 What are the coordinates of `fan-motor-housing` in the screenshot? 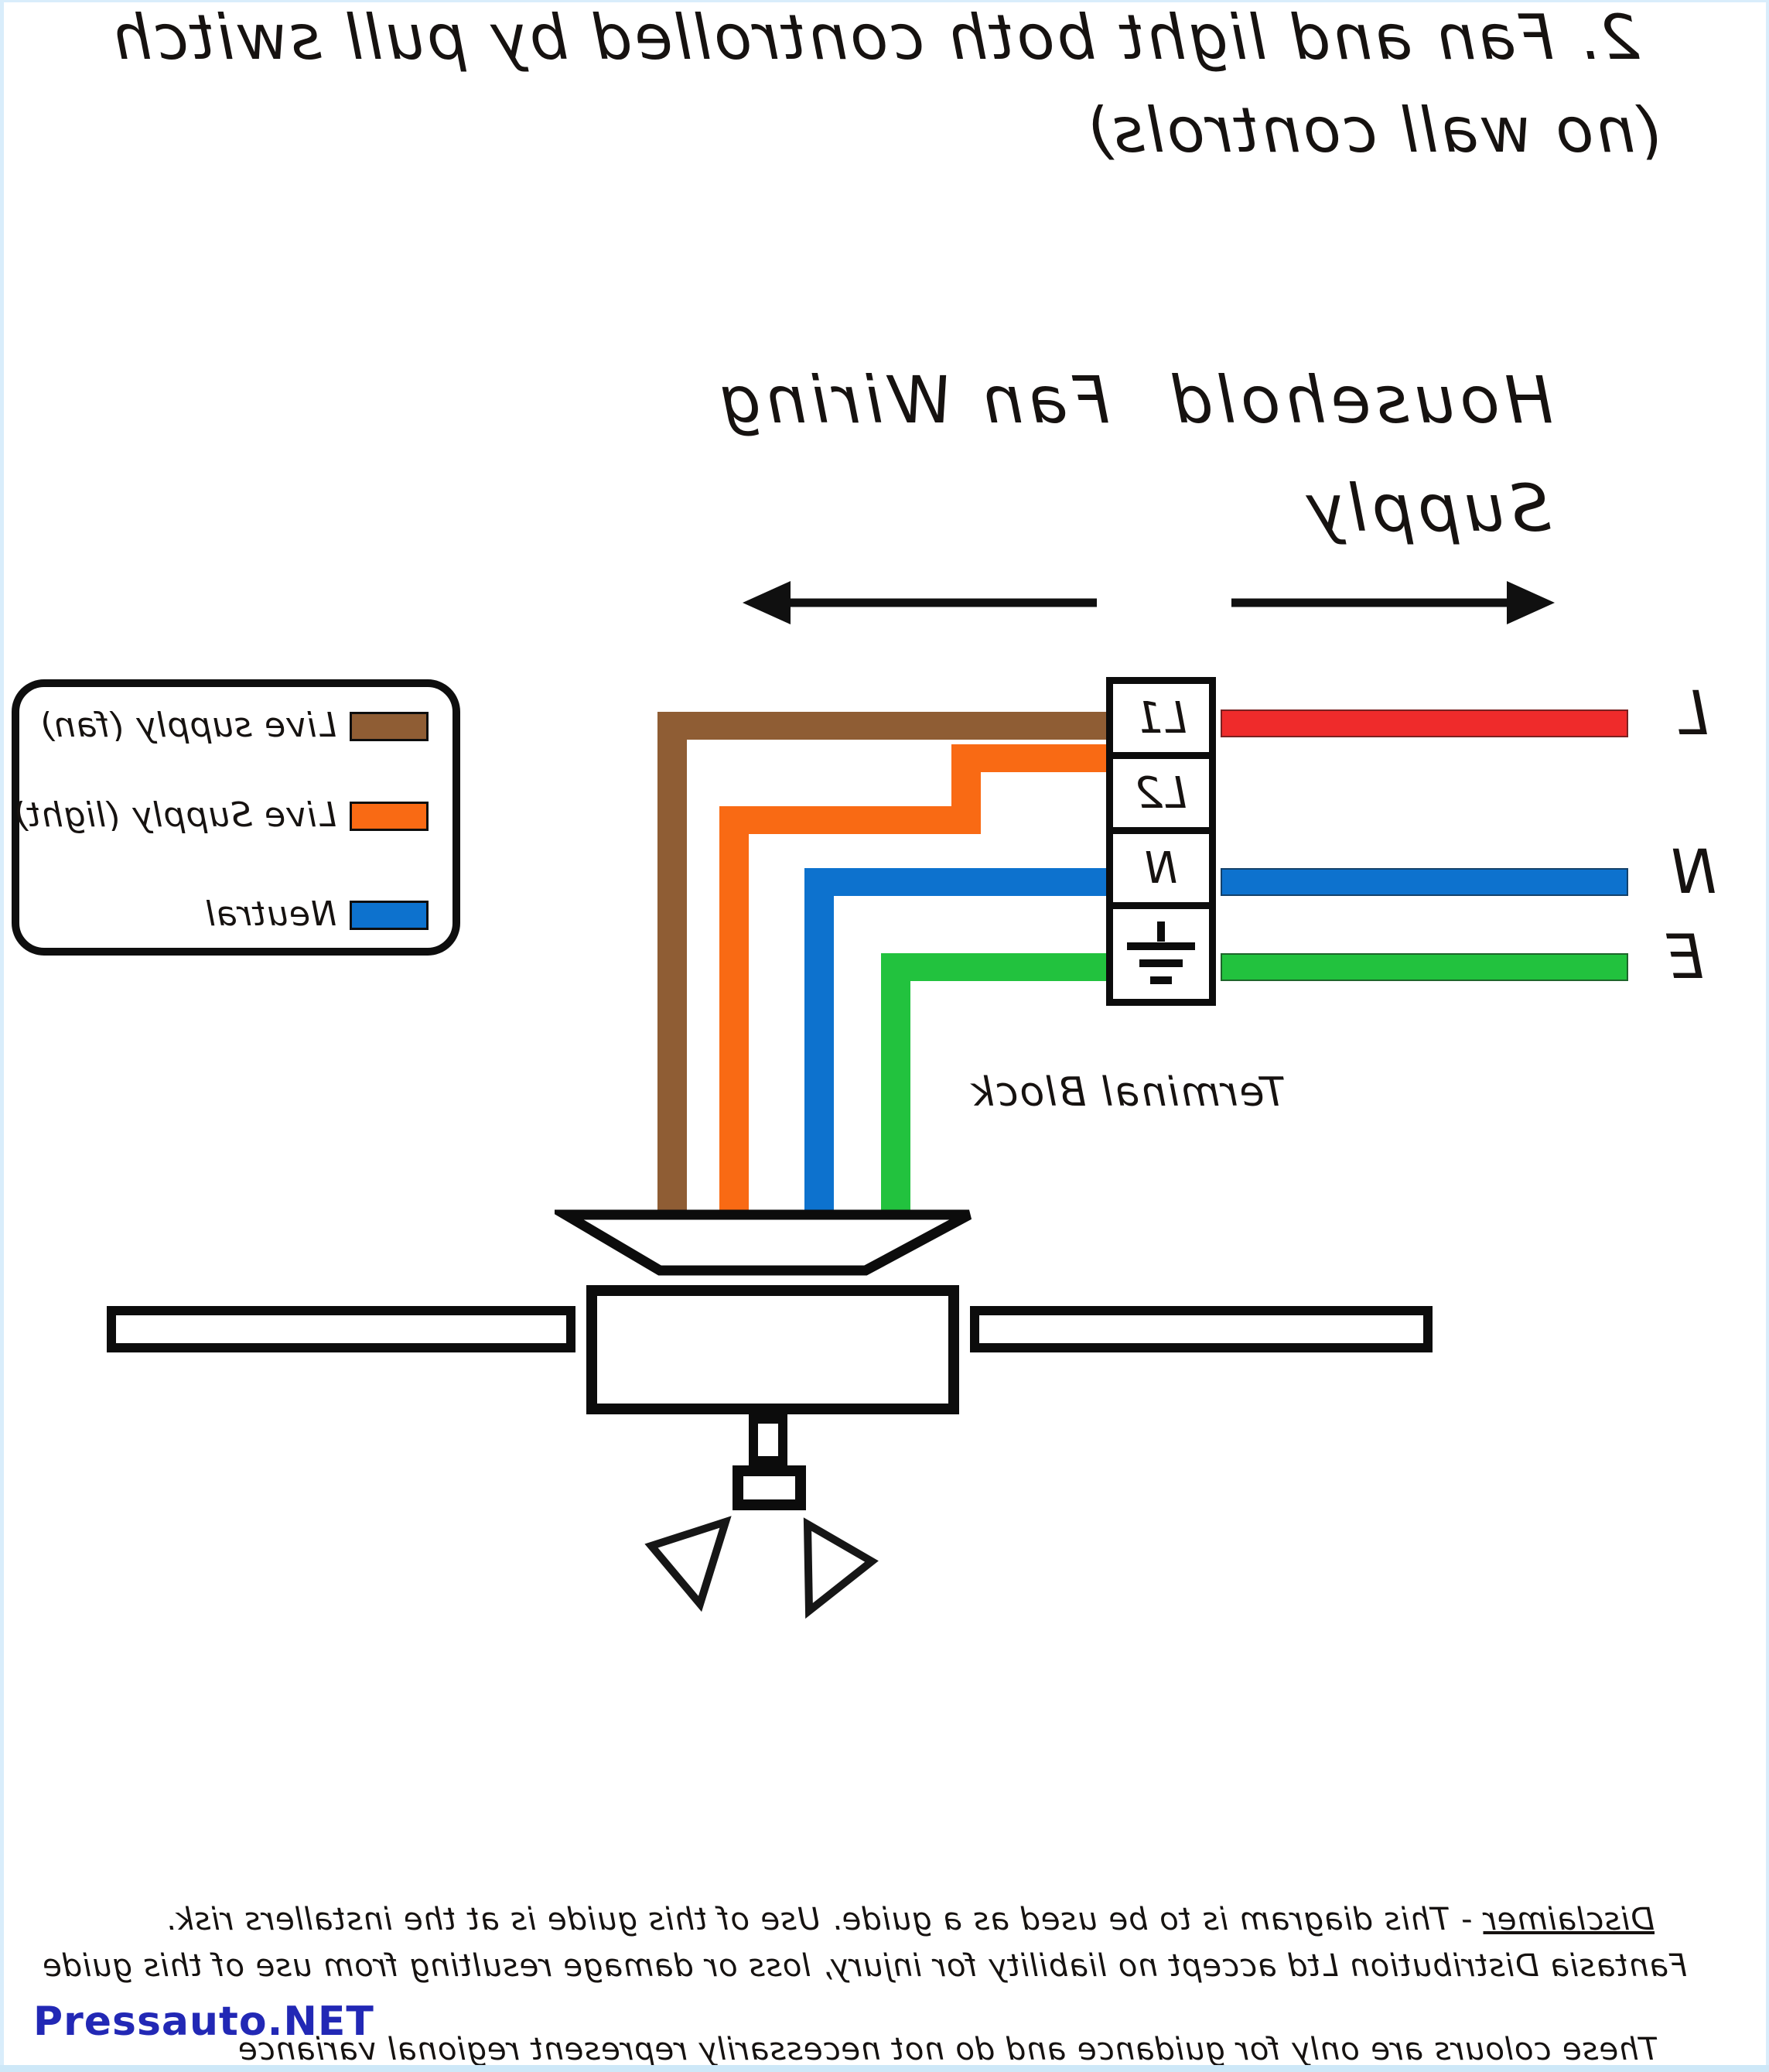 It's located at (772, 1349).